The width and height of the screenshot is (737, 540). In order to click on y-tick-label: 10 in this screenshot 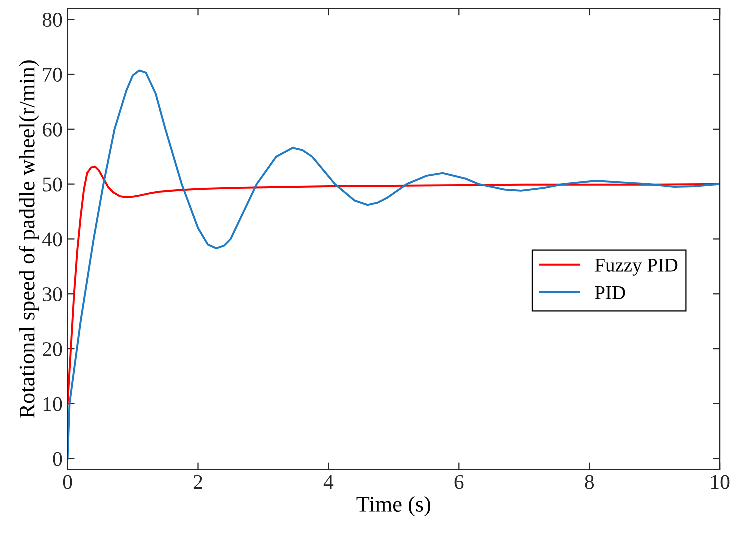, I will do `click(53, 404)`.